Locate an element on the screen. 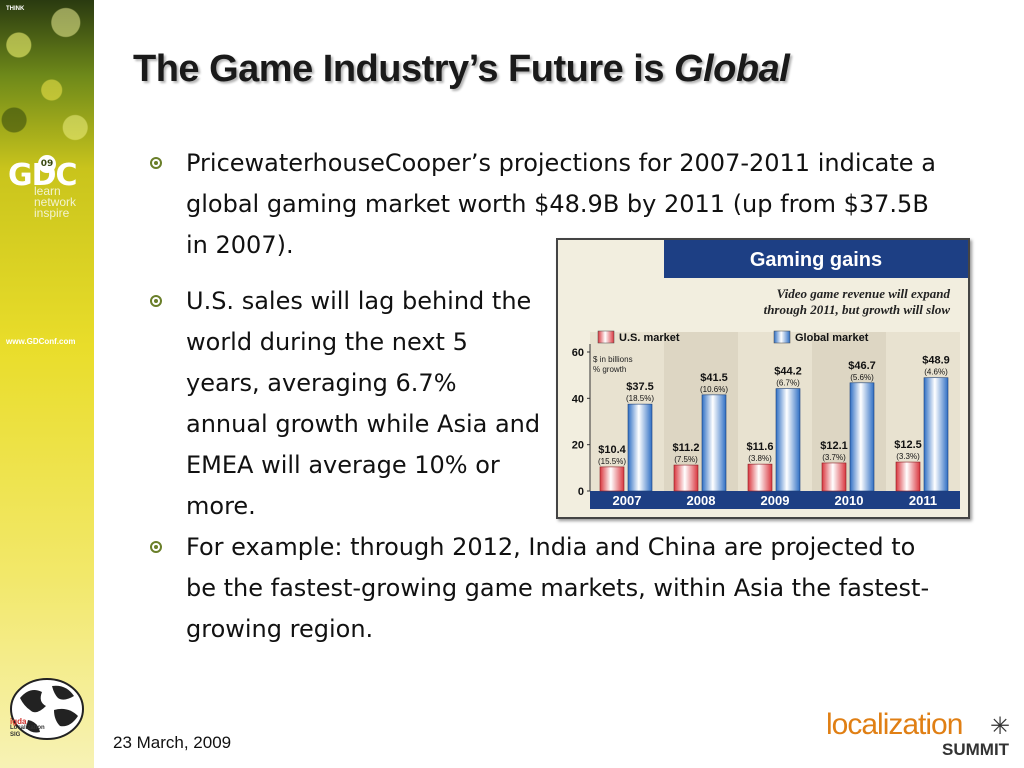  legend-label: Global market is located at coordinates (832, 338).